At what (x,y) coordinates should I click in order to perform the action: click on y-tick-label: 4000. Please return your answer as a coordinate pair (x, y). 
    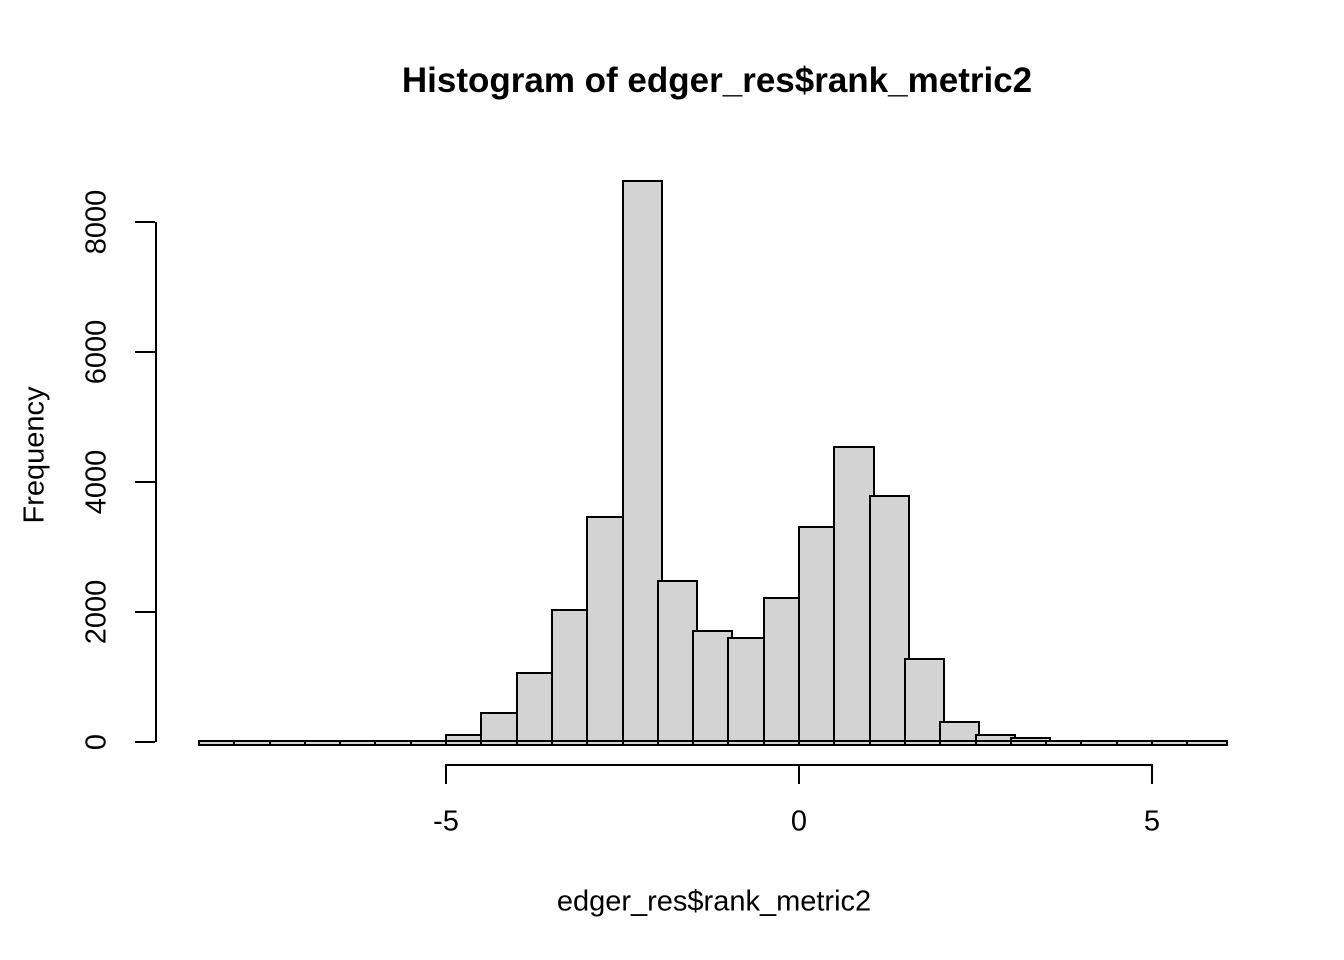
    Looking at the image, I should click on (96, 482).